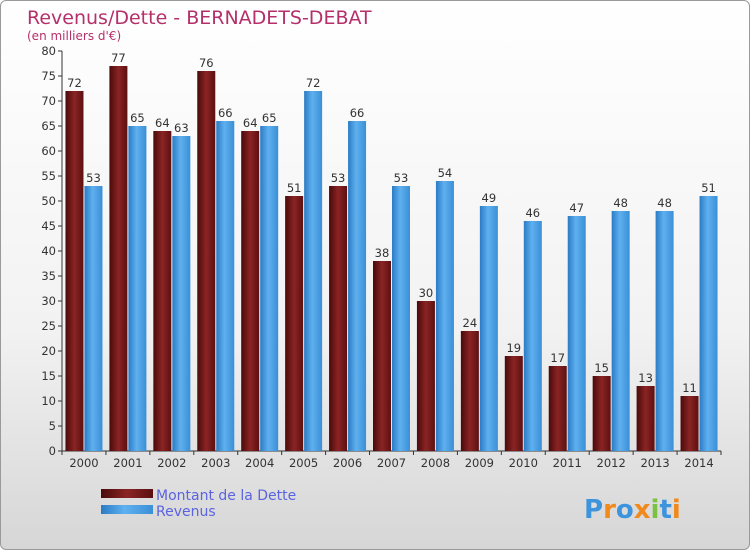  I want to click on proxiti-logo: Proxiti, so click(632, 510).